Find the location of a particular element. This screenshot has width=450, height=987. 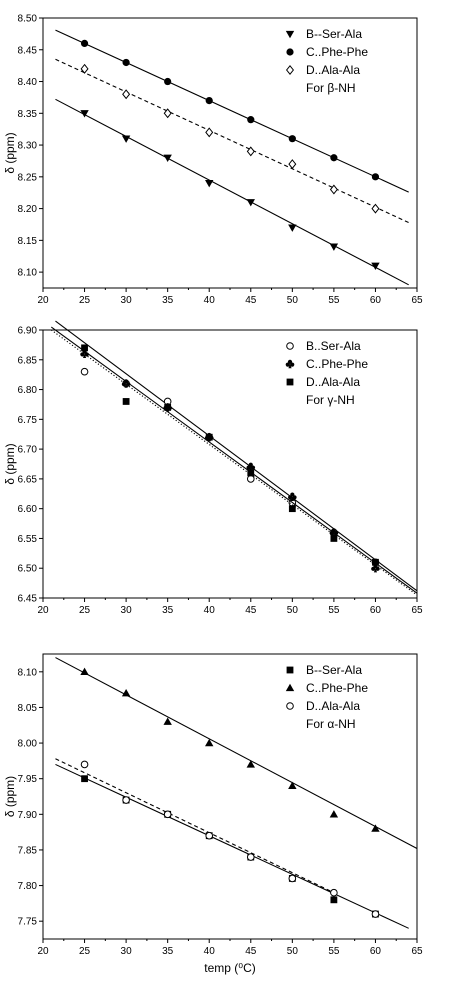

y-tick-label: 8.50 is located at coordinates (28, 19).